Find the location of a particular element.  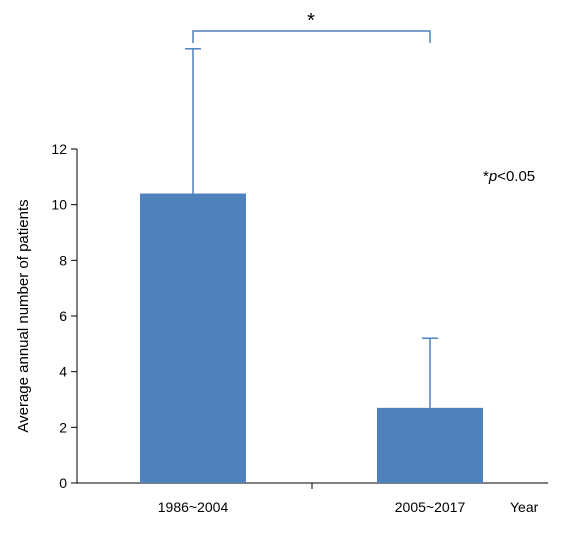

y-tick-label: 8 is located at coordinates (63, 260).